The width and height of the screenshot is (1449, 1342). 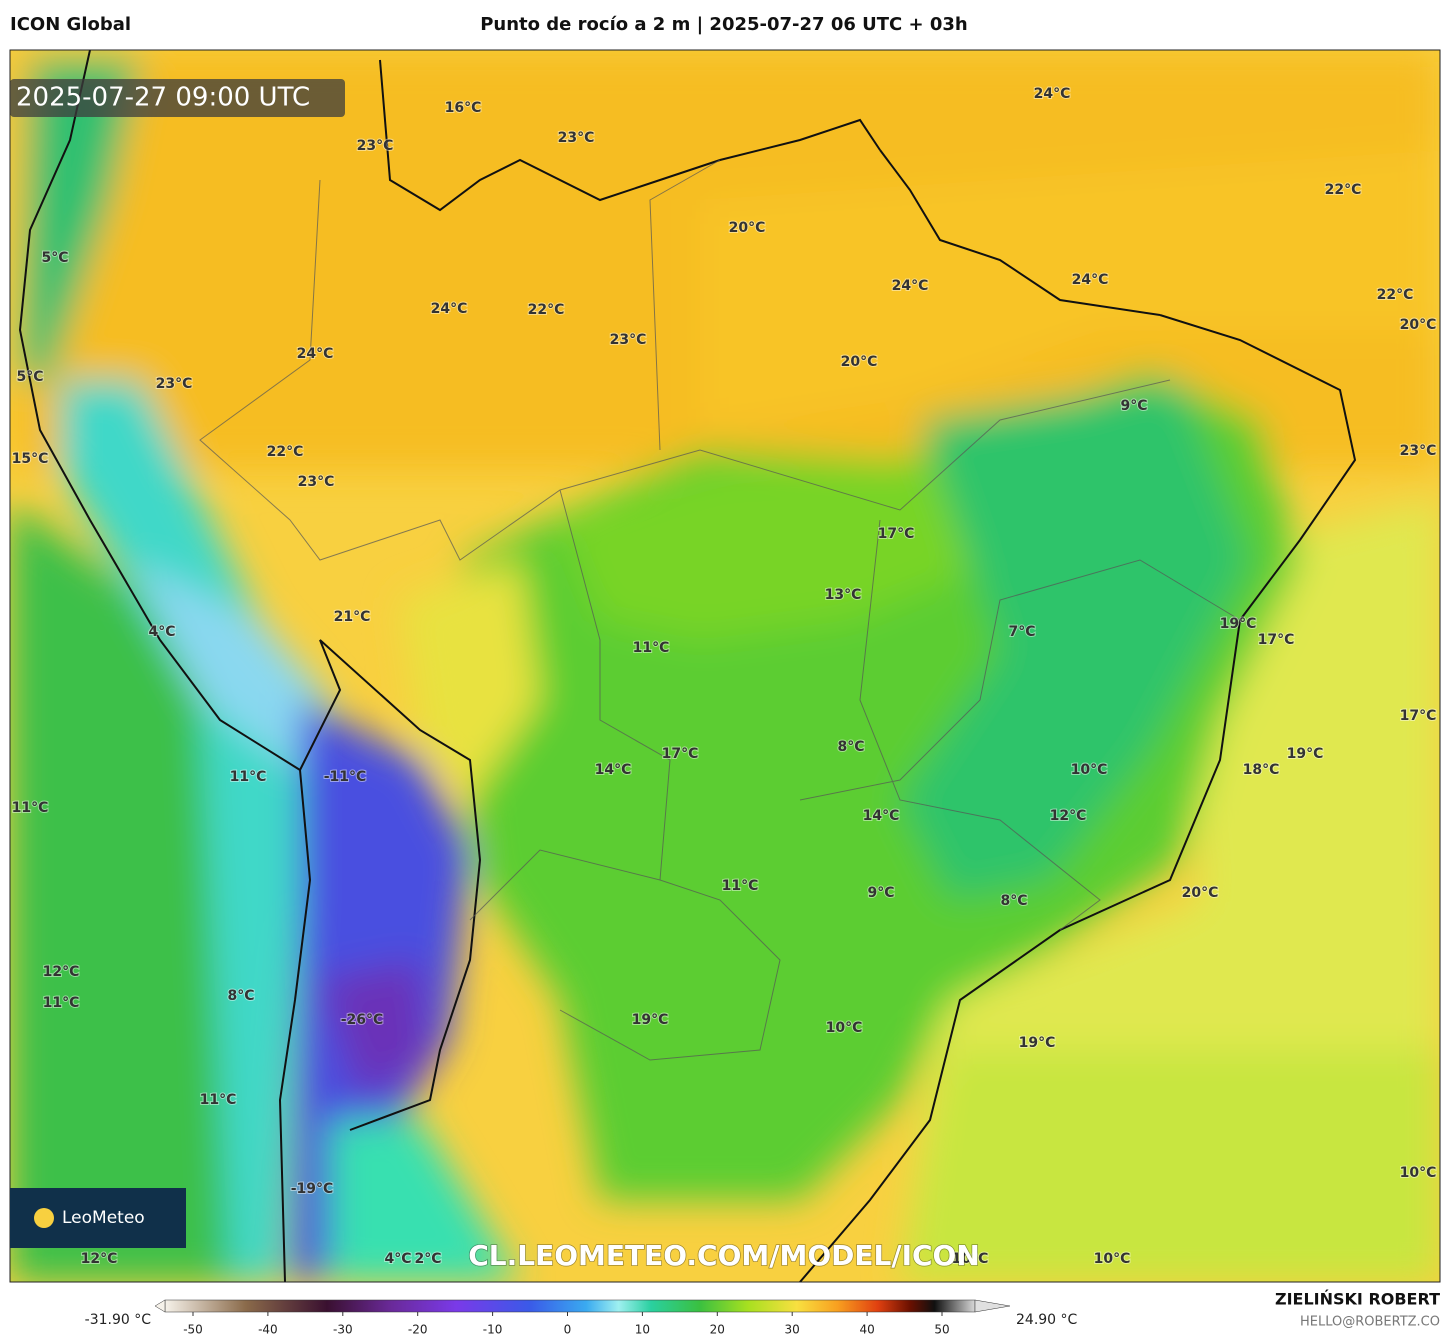 I want to click on colorbar-tick-label: 40, so click(x=866, y=1330).